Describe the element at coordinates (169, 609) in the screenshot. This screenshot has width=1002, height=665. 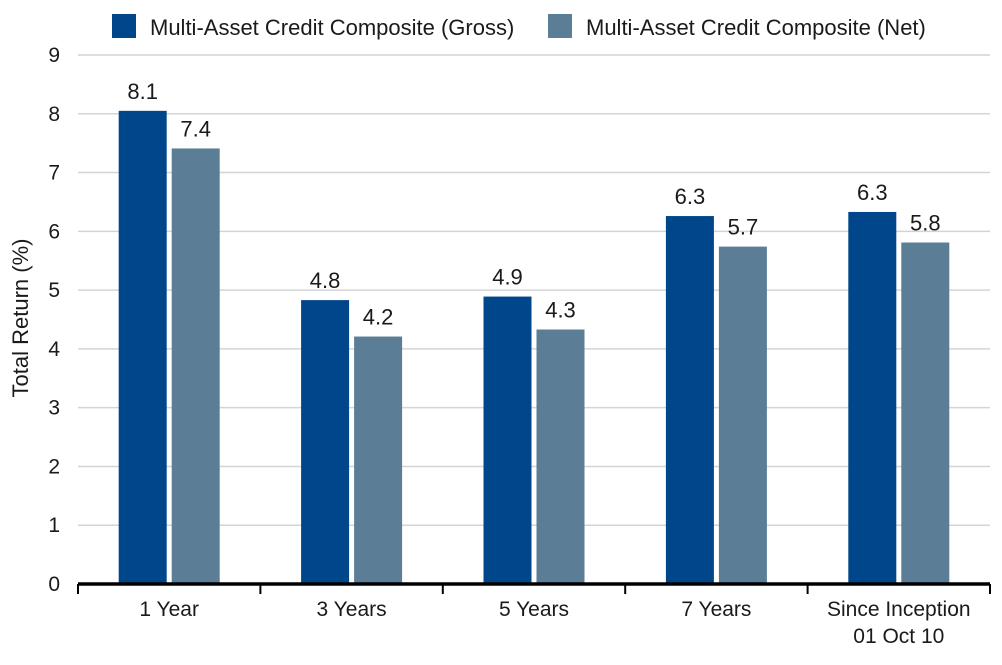
I see `x-category-label: 1 Year` at that location.